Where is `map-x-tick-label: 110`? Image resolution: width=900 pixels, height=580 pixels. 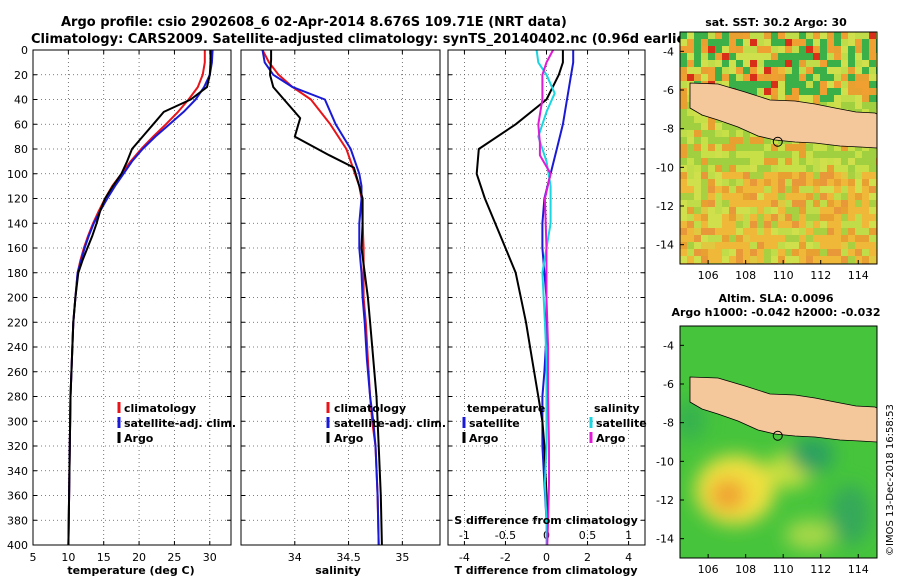 map-x-tick-label: 110 is located at coordinates (783, 569).